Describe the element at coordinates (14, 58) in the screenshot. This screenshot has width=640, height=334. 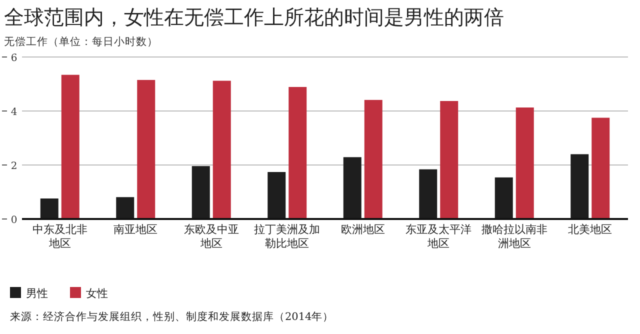
I see `y-tick-label: 6` at that location.